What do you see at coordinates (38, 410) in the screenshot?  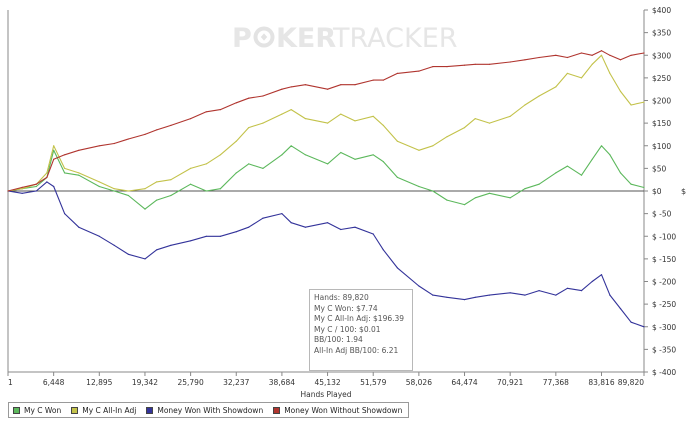 I see `legend-item-c-won: My C Won` at bounding box center [38, 410].